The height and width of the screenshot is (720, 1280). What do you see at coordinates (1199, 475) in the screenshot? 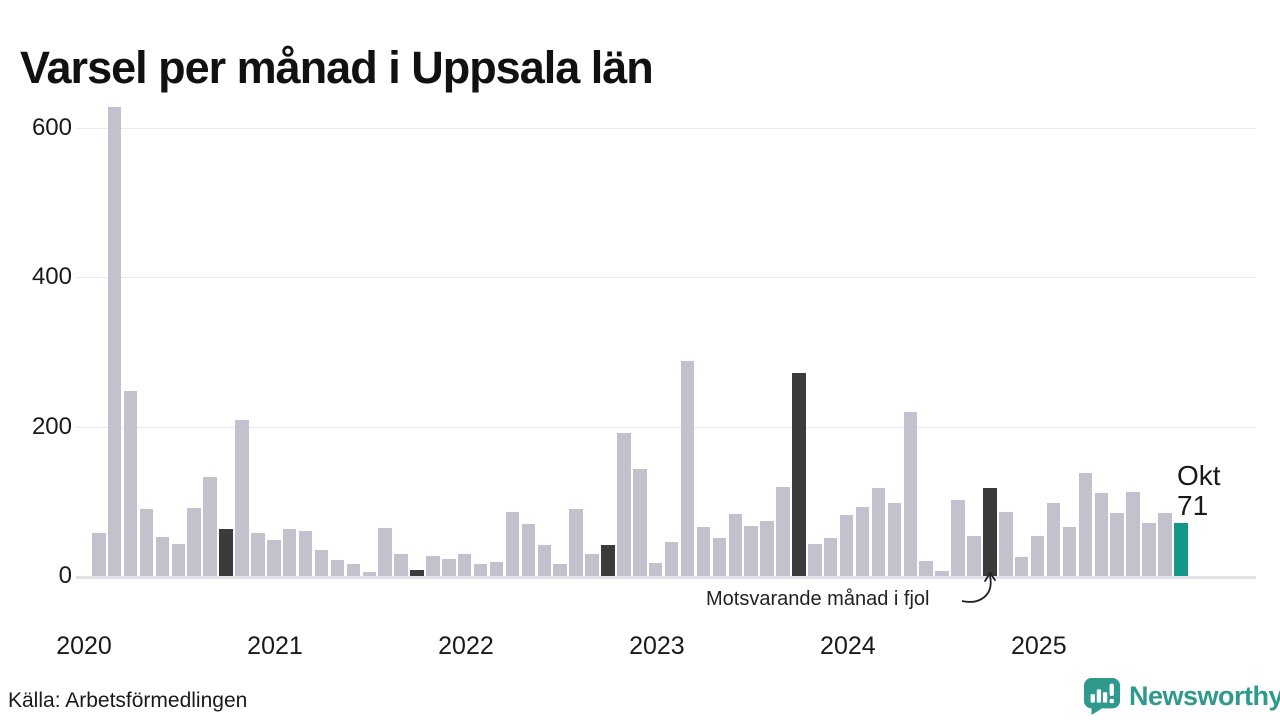
I see `current-bar-month: Okt` at bounding box center [1199, 475].